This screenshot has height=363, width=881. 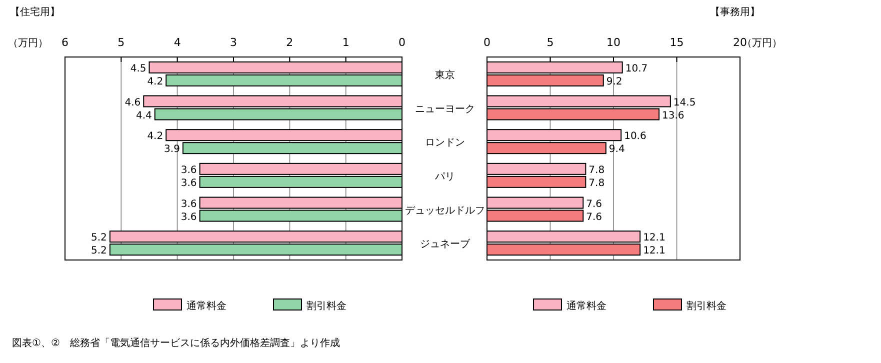 I want to click on data-label: 4.5, so click(x=138, y=68).